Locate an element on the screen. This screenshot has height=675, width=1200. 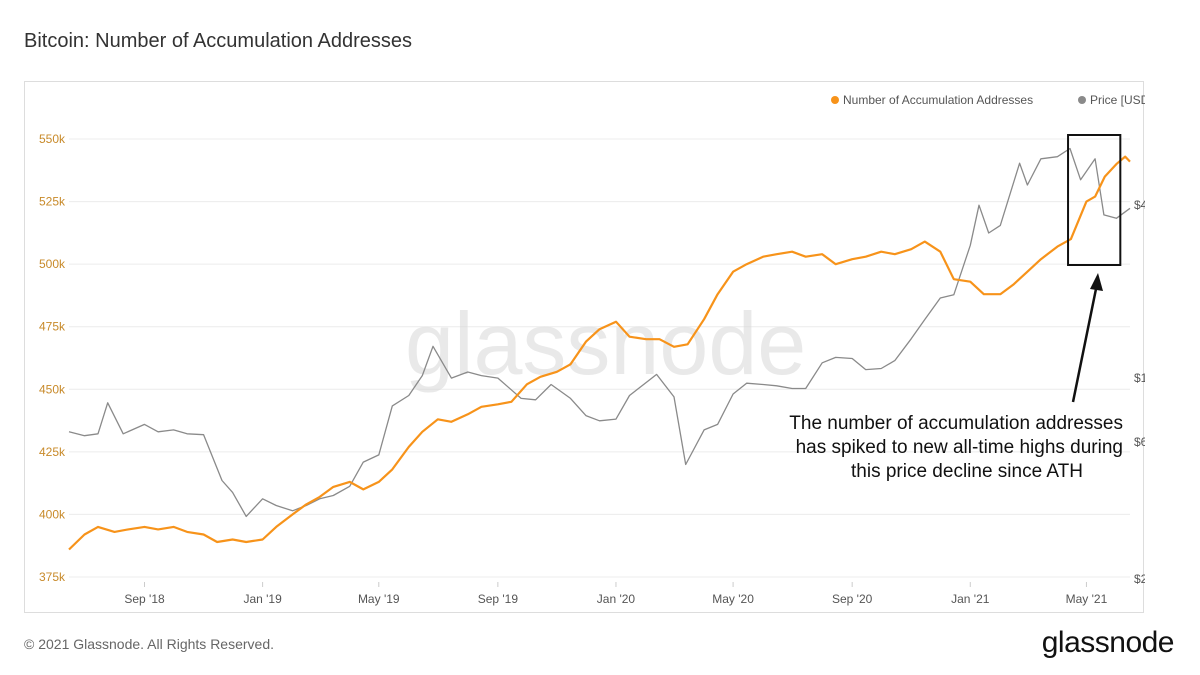
annotation-text-line: has spiked to new all-time highs during is located at coordinates (959, 447).